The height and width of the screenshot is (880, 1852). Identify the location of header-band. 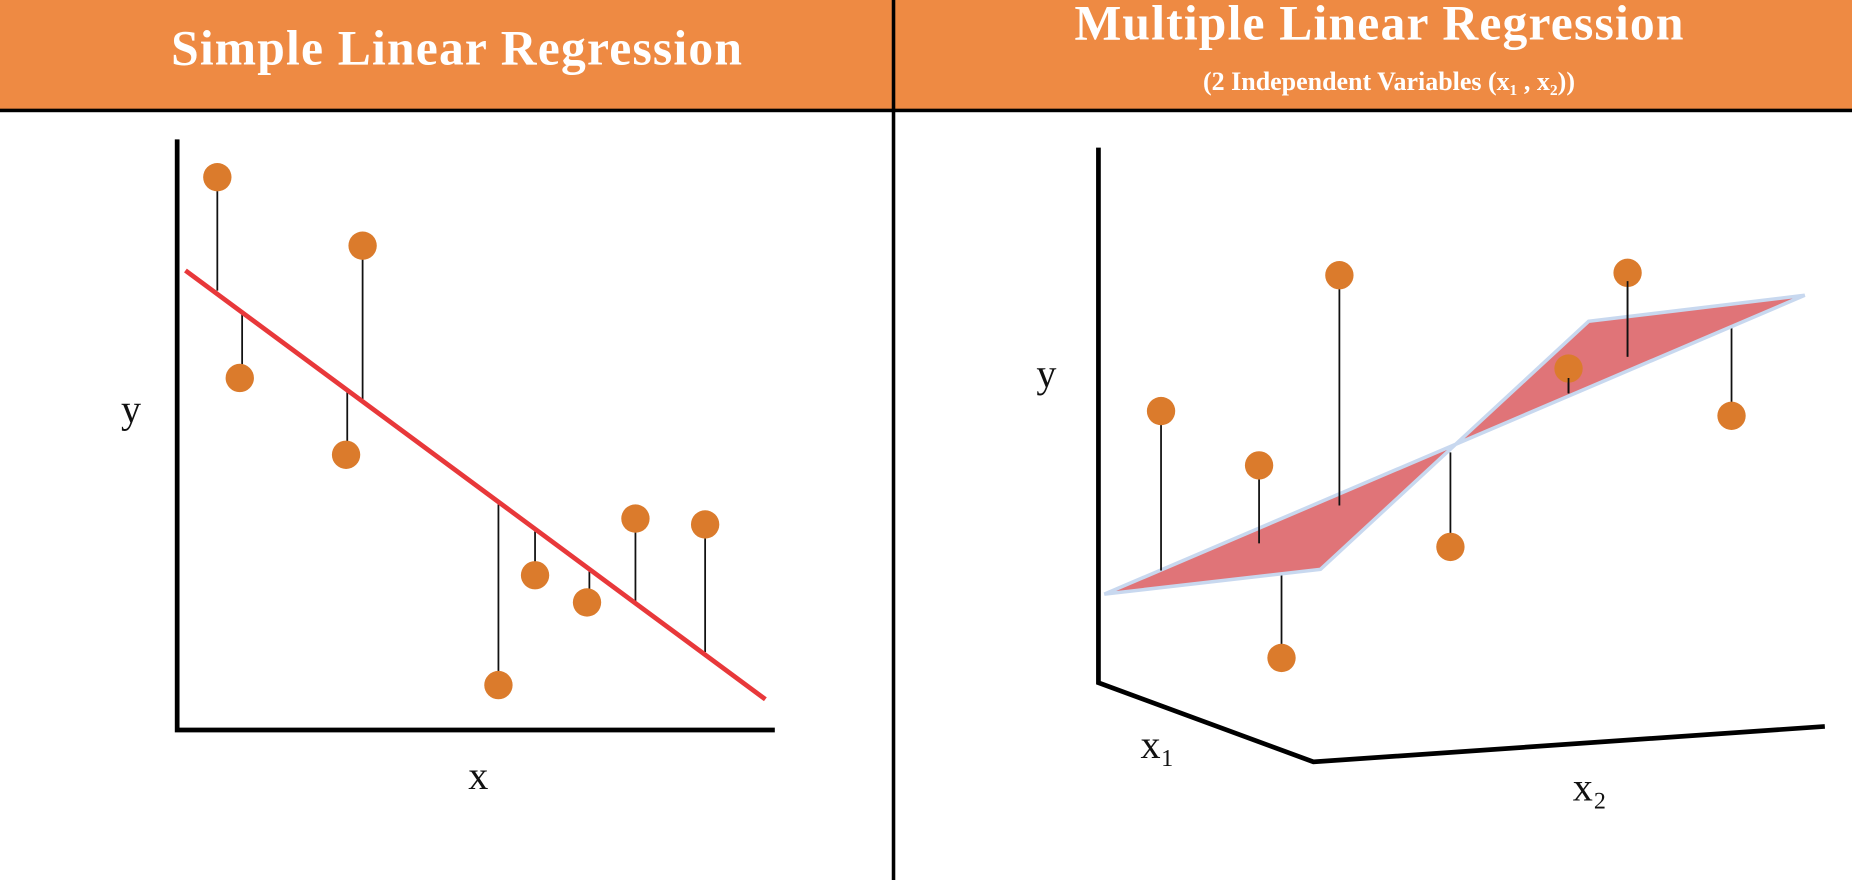
(926, 55).